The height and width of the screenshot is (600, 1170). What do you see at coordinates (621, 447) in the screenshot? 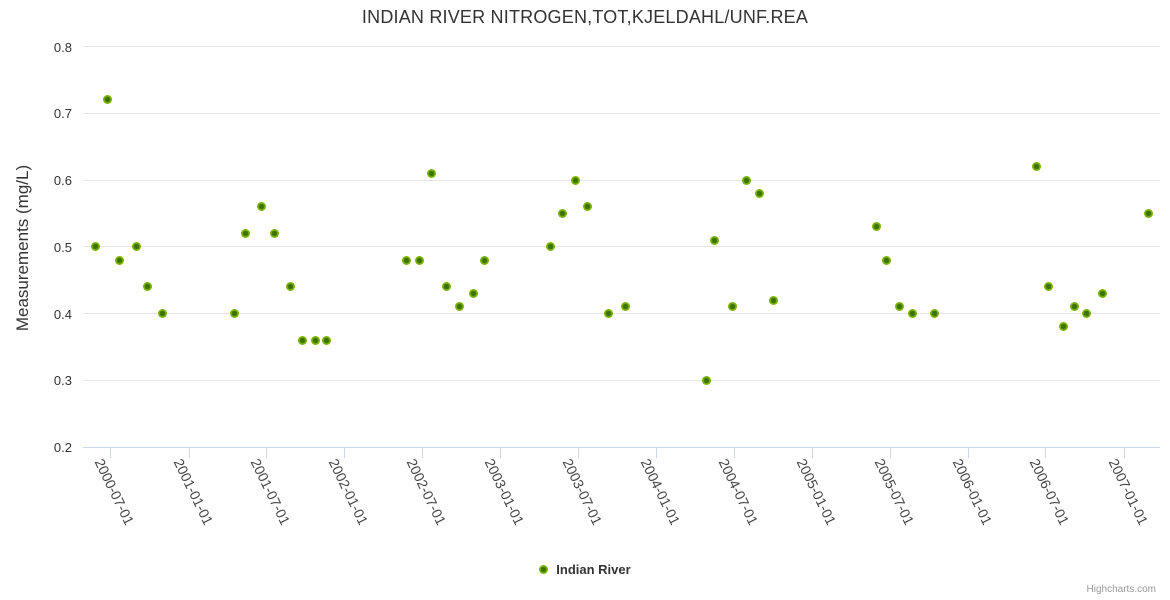
I see `x-axis-line` at bounding box center [621, 447].